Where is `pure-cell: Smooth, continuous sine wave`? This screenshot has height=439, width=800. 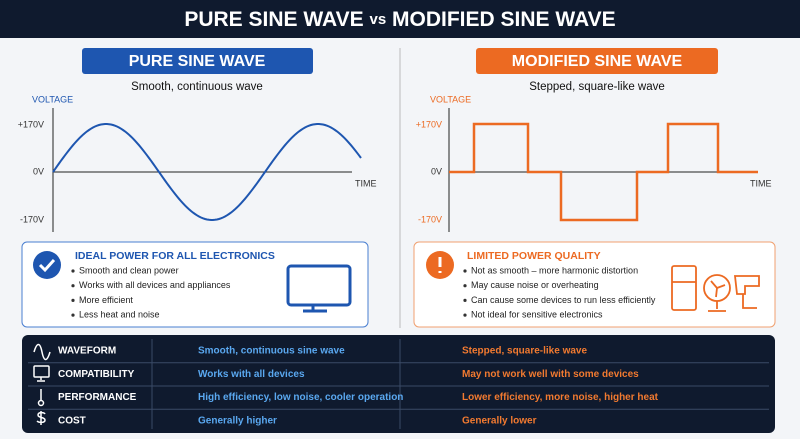 pure-cell: Smooth, continuous sine wave is located at coordinates (271, 351).